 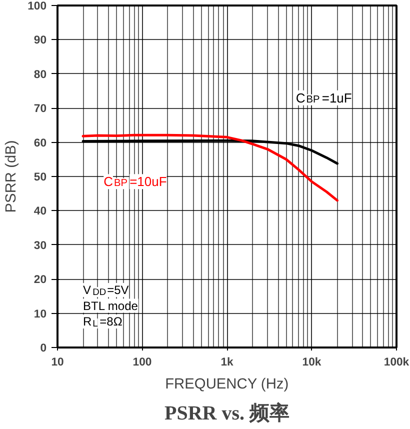 I want to click on x-tick-label: 10k, so click(x=312, y=362).